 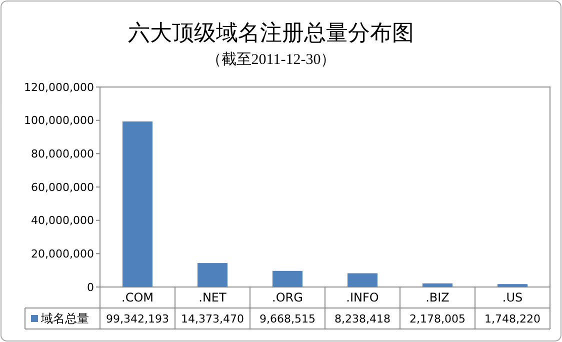 I want to click on y-tick-label: 20,000,000, so click(x=62, y=254).